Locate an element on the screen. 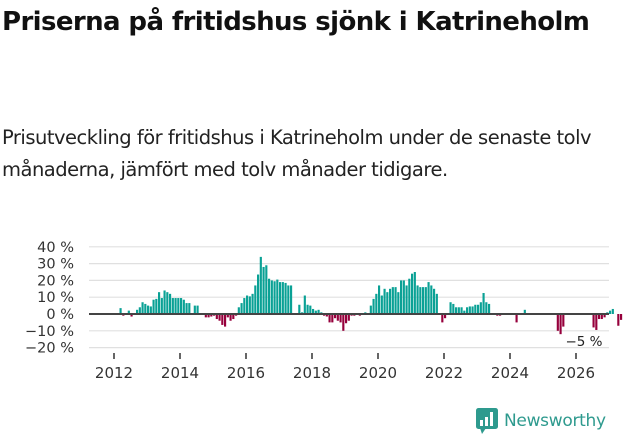 The image size is (631, 439). y-tick-label: −20 % is located at coordinates (49, 349).